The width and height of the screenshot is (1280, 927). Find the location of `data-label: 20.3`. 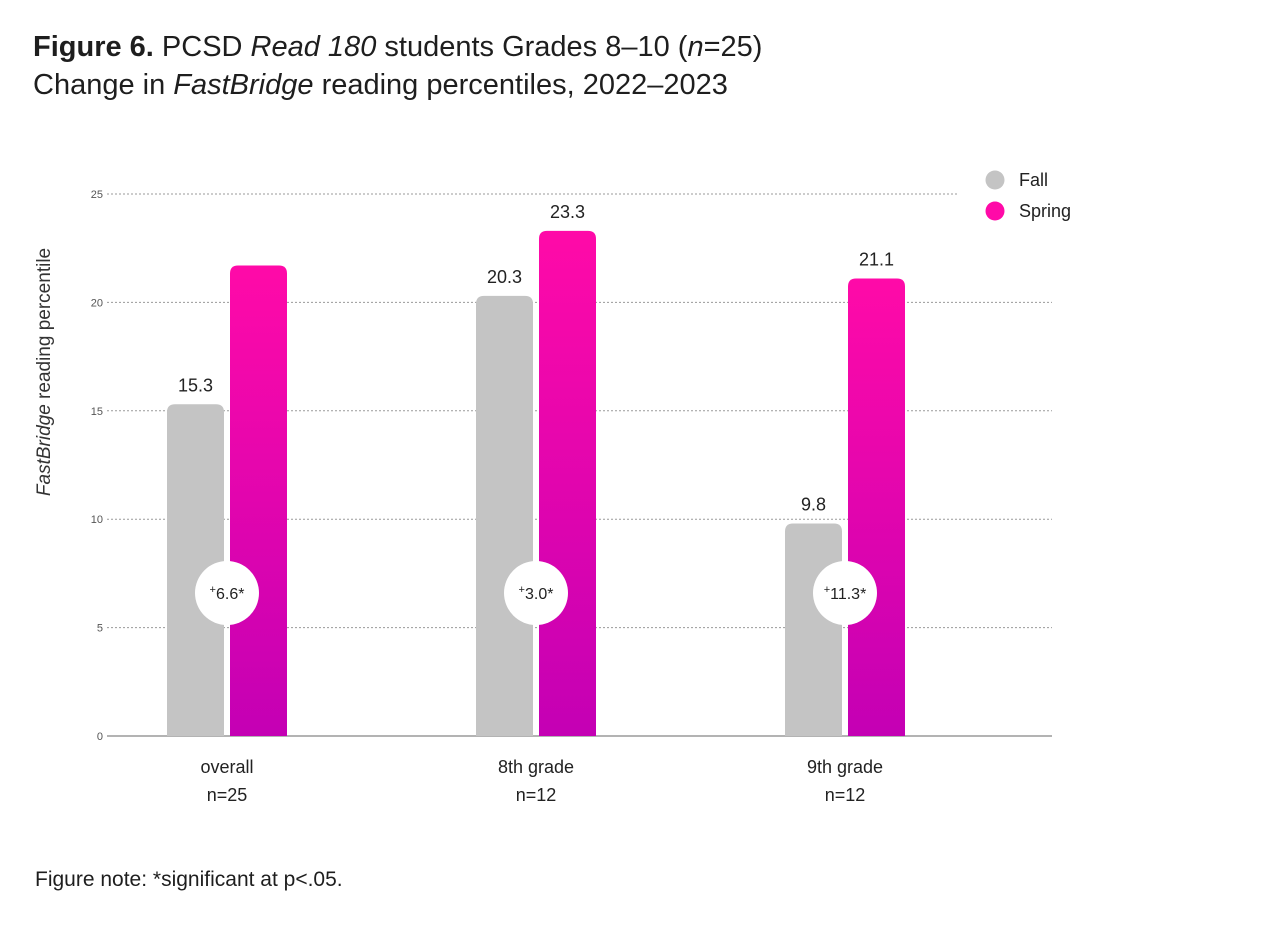

data-label: 20.3 is located at coordinates (504, 277).